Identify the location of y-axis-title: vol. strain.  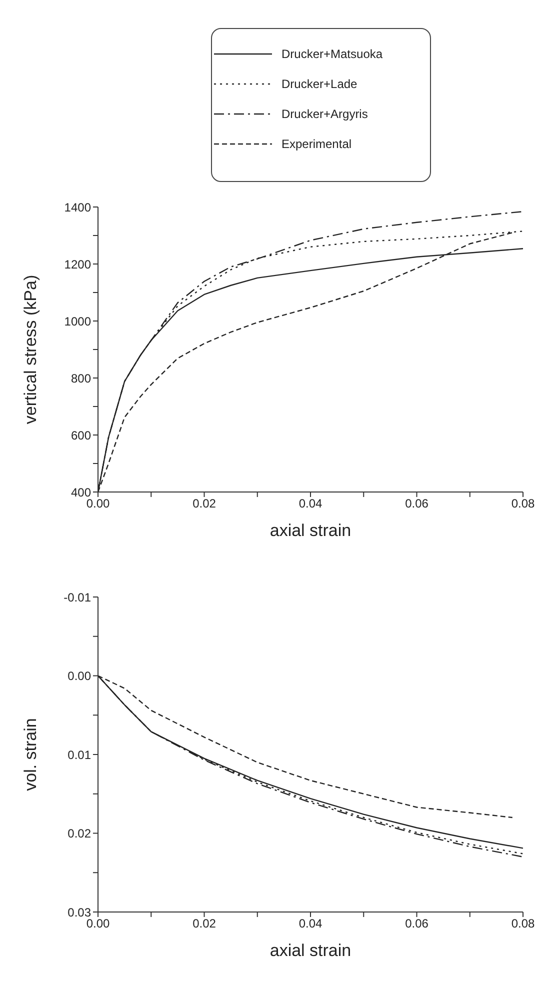
(30, 754).